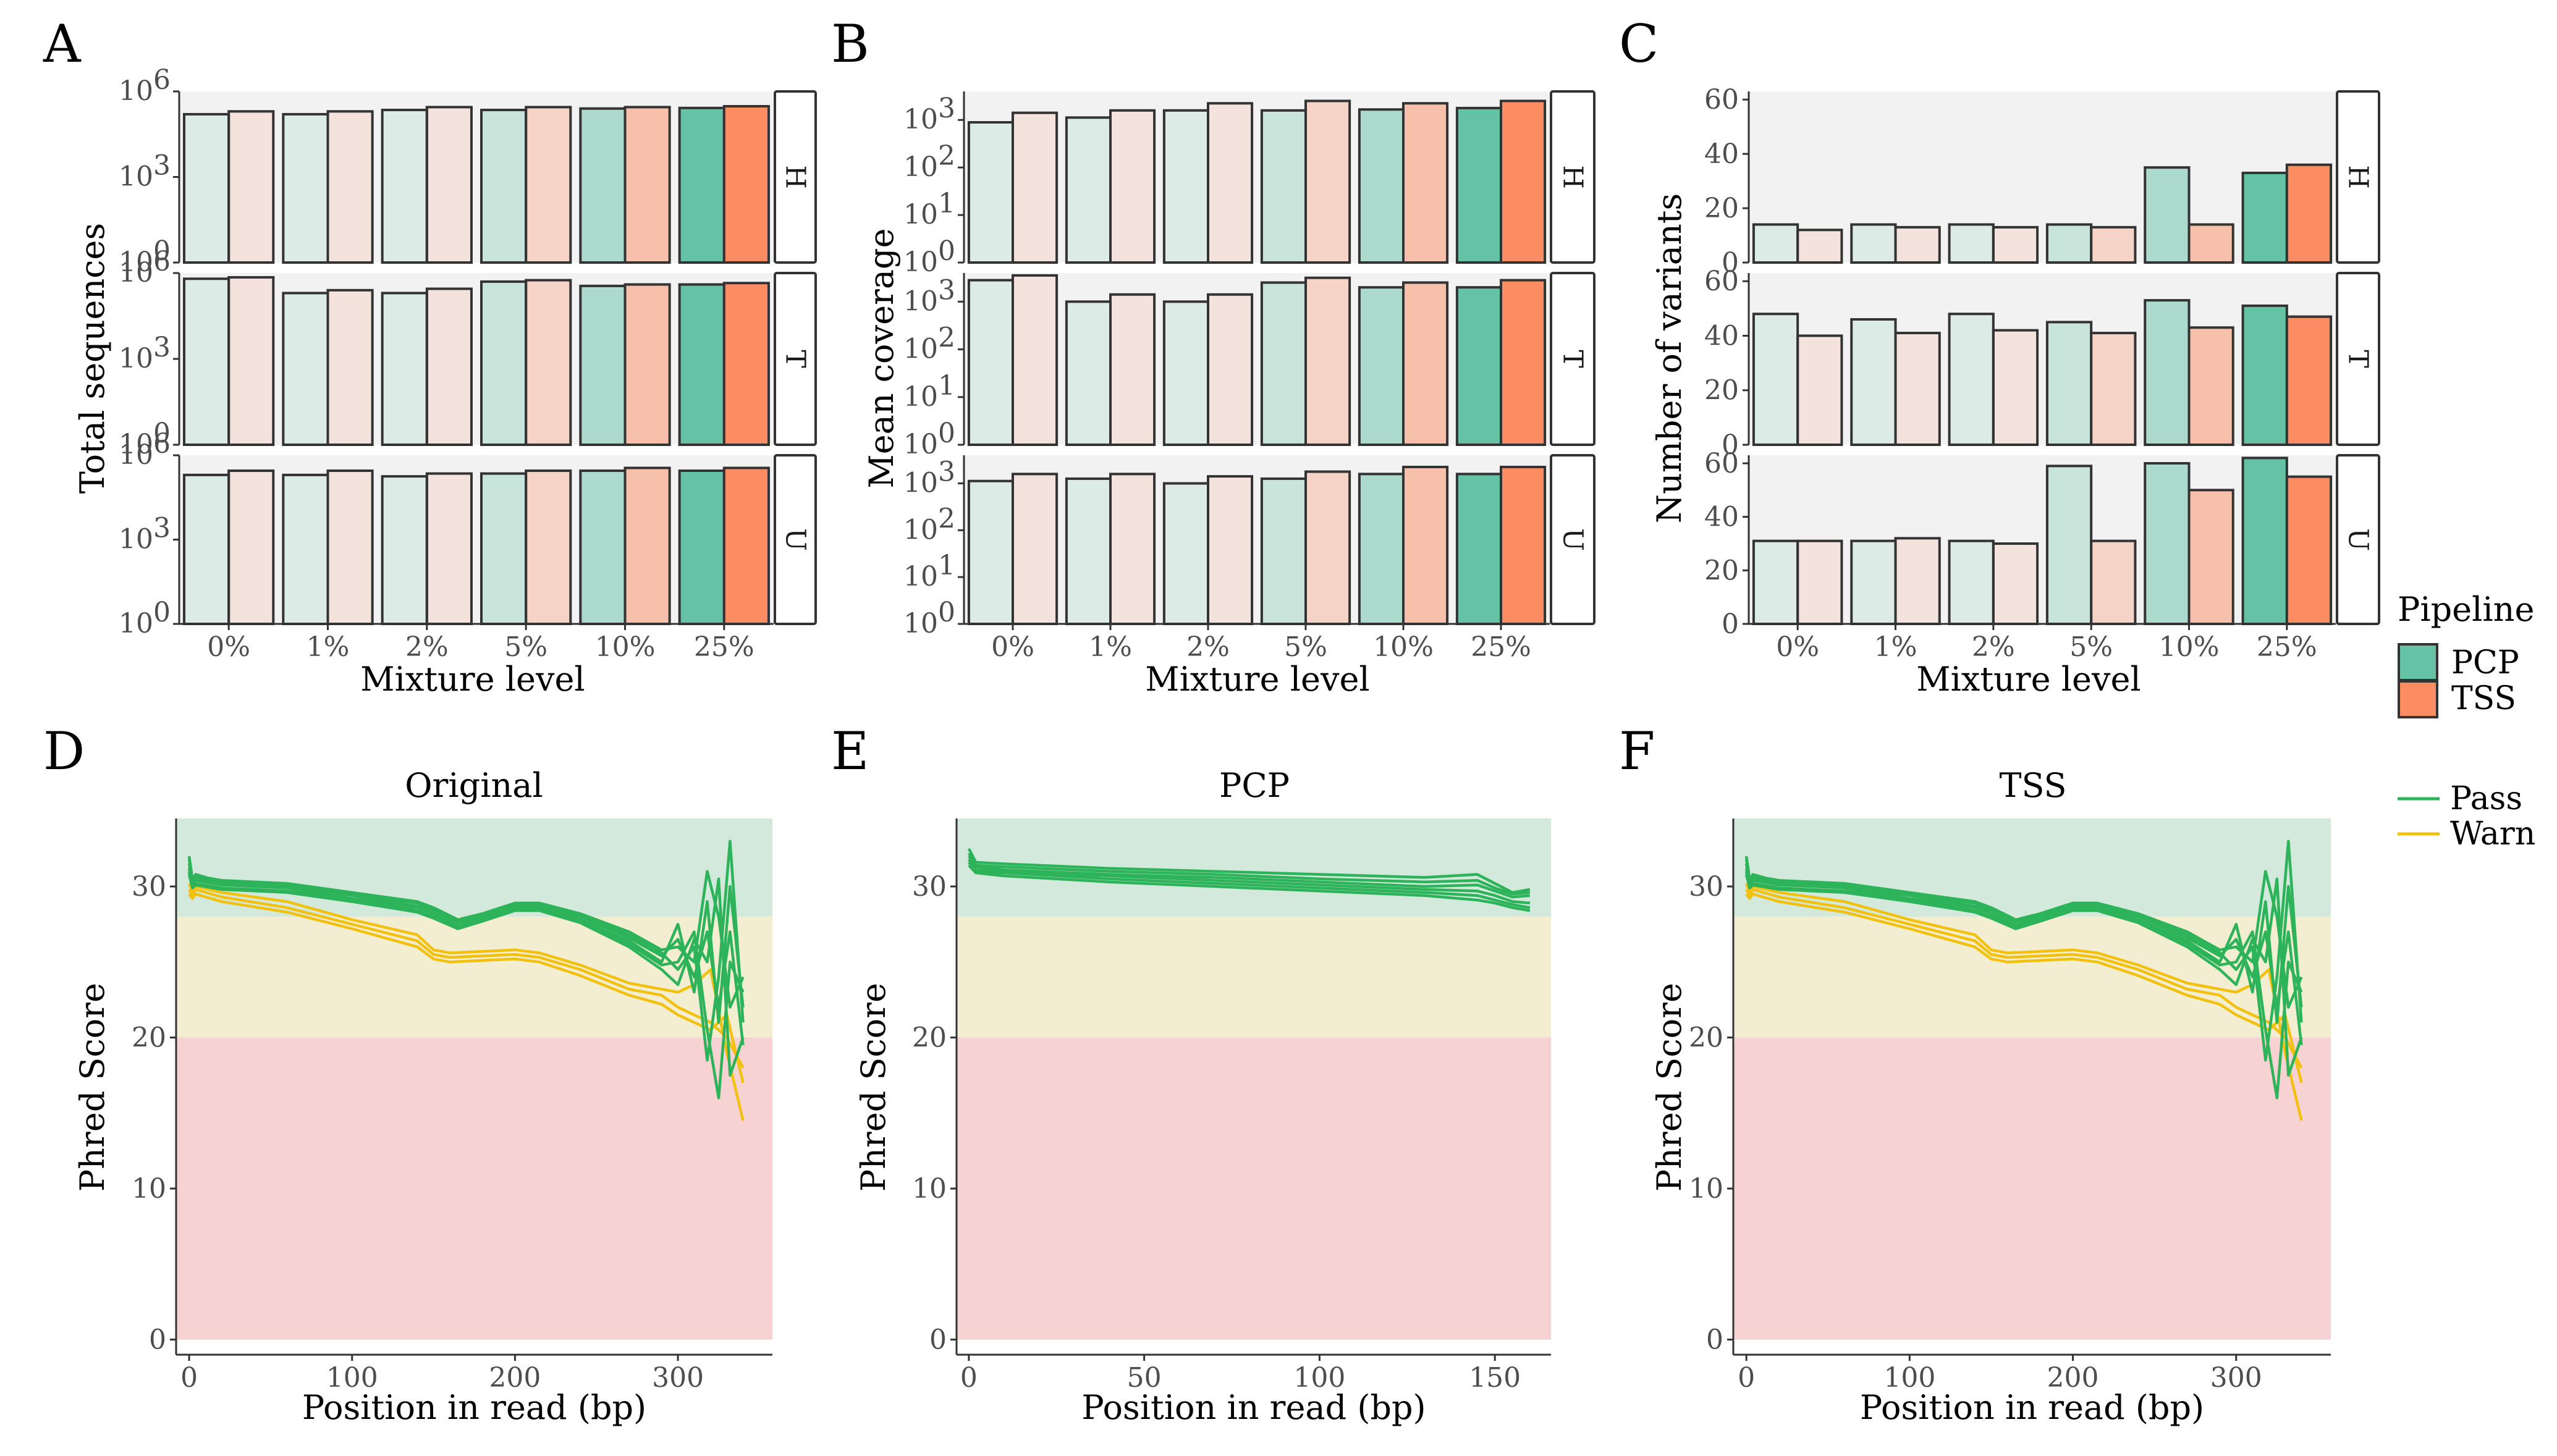 This screenshot has width=2557, height=1456. Describe the element at coordinates (1144, 1378) in the screenshot. I see `x-tick-label: 50` at that location.